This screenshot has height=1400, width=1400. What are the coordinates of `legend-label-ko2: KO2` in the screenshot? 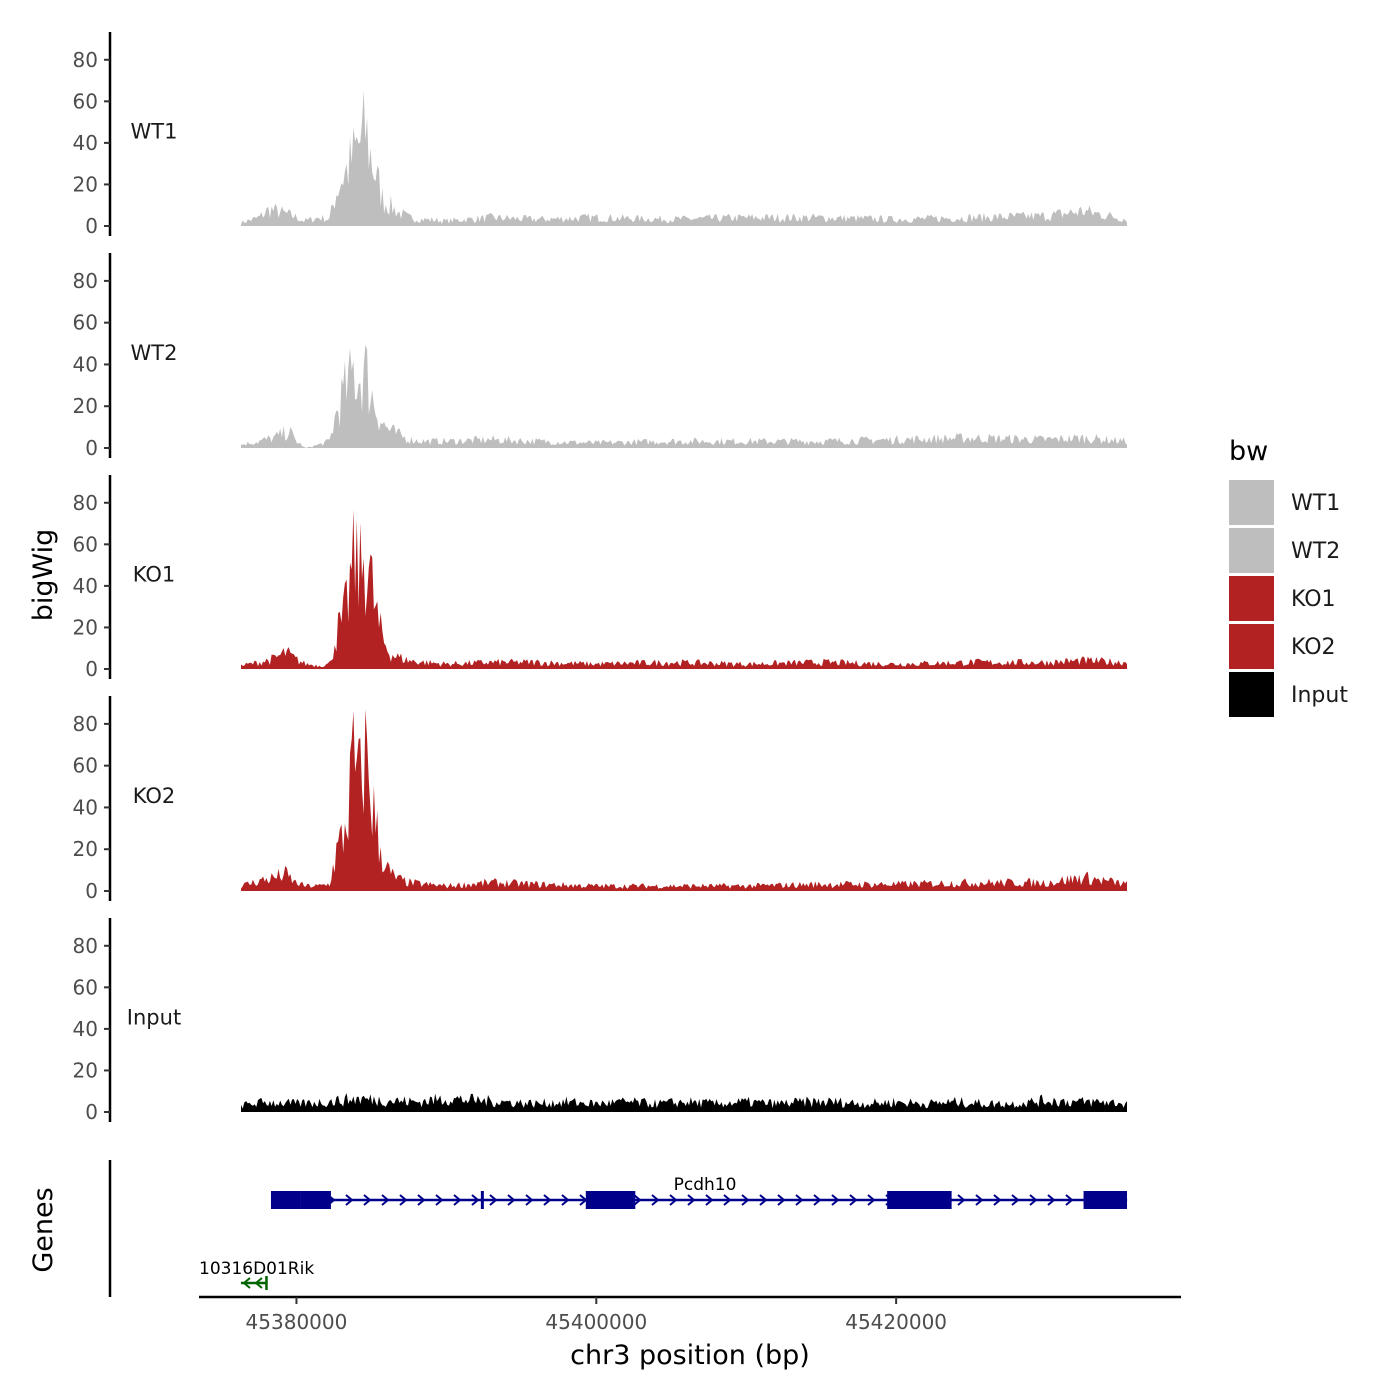 It's located at (1313, 647).